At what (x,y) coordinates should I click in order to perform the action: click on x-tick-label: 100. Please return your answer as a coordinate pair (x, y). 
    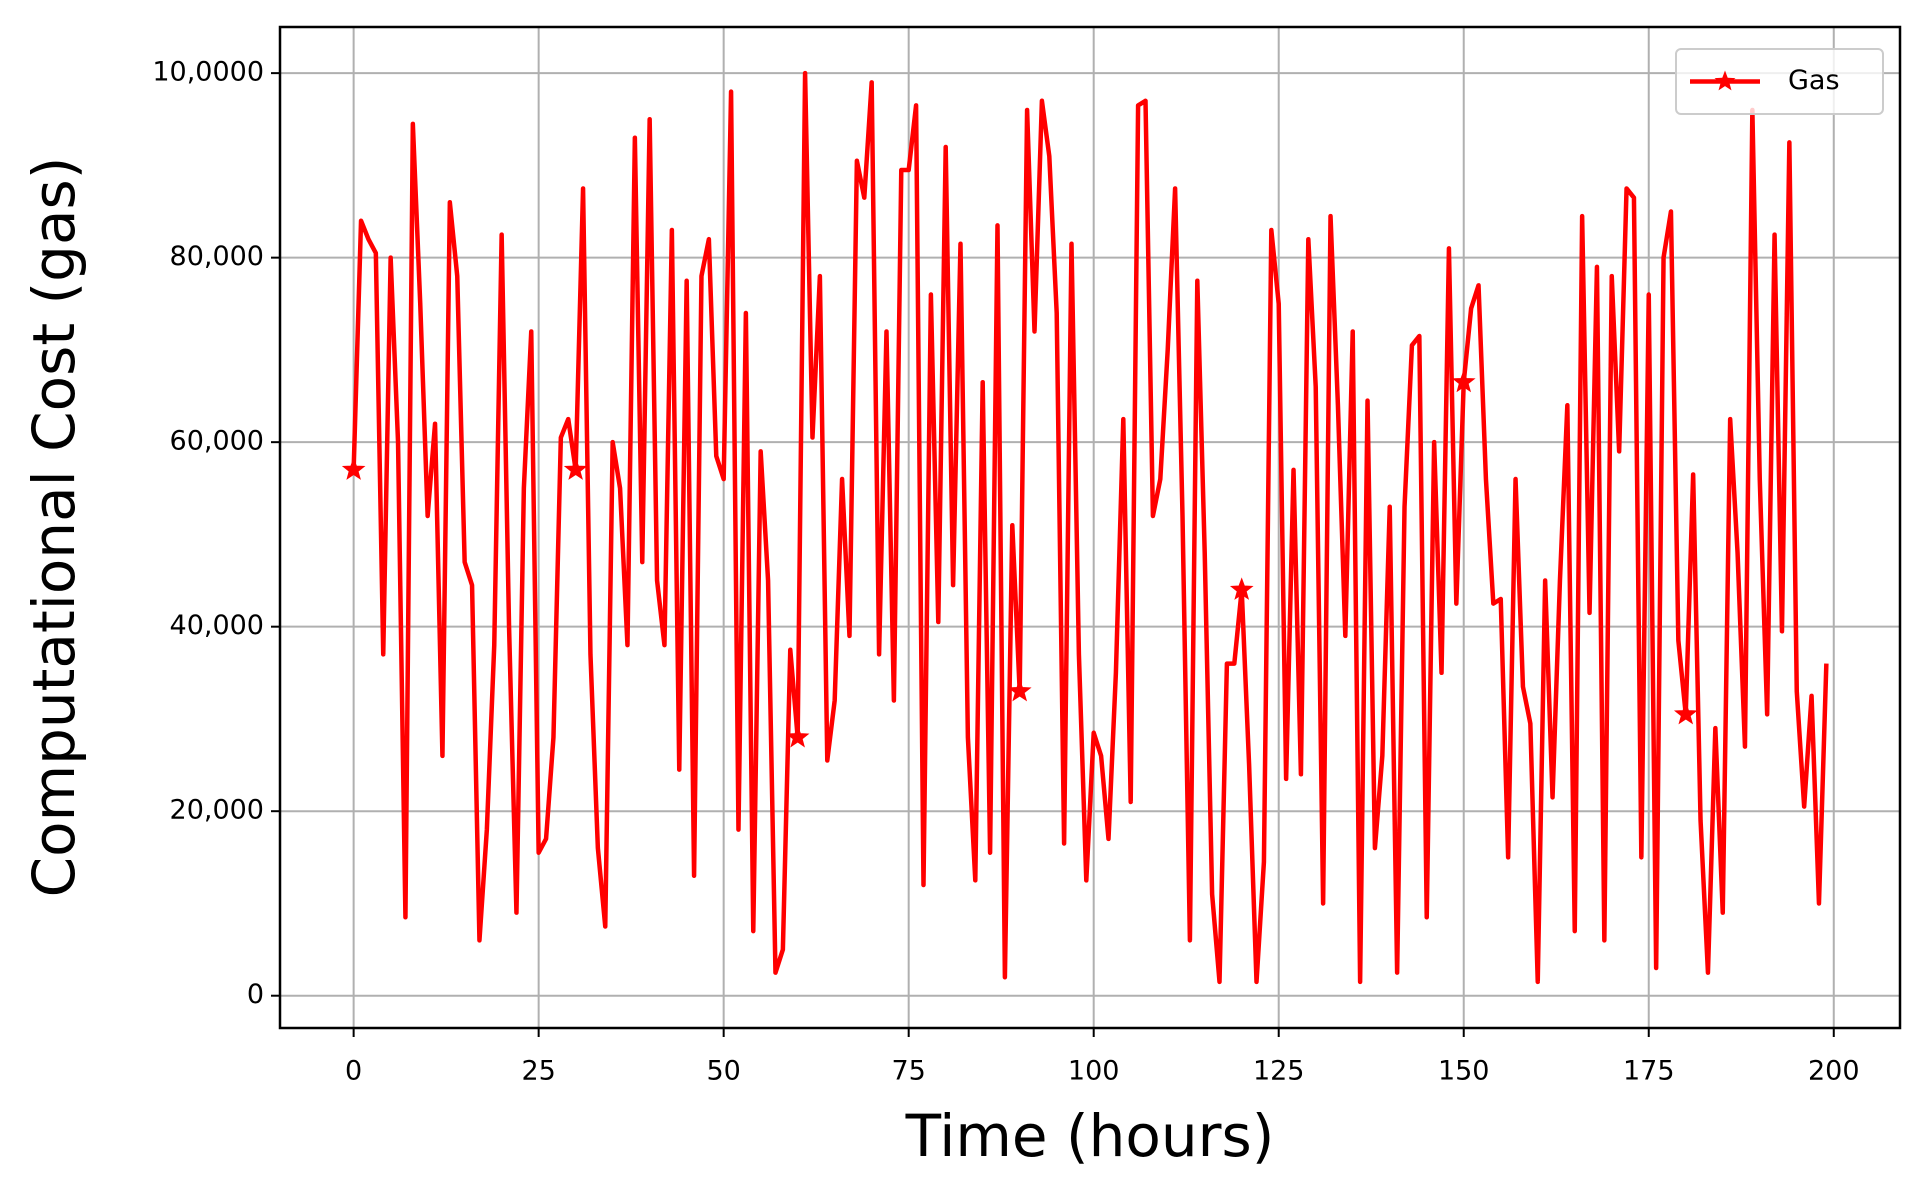
    Looking at the image, I should click on (1094, 1071).